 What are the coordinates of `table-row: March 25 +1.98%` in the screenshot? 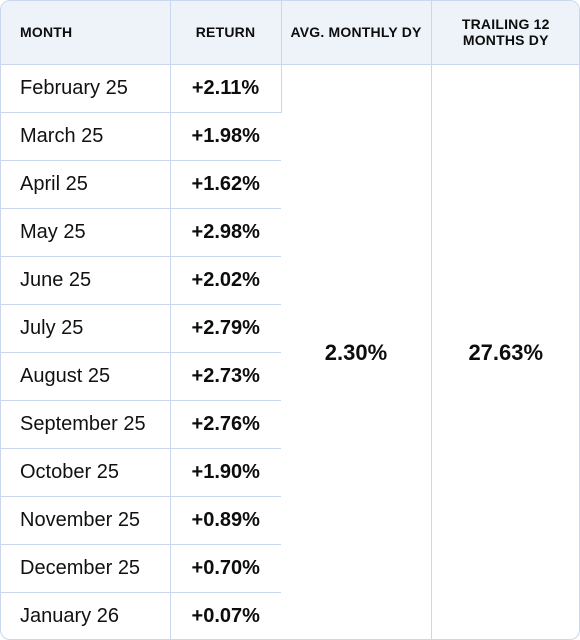 It's located at (290, 136).